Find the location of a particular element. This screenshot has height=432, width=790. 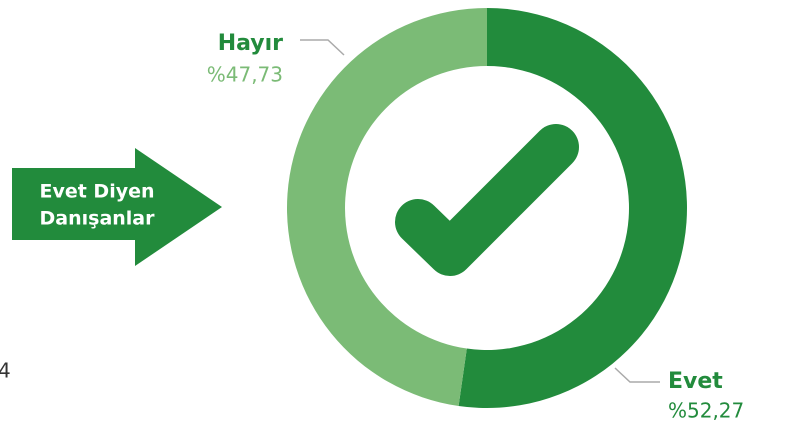

clipped-label: 4 is located at coordinates (5, 371).